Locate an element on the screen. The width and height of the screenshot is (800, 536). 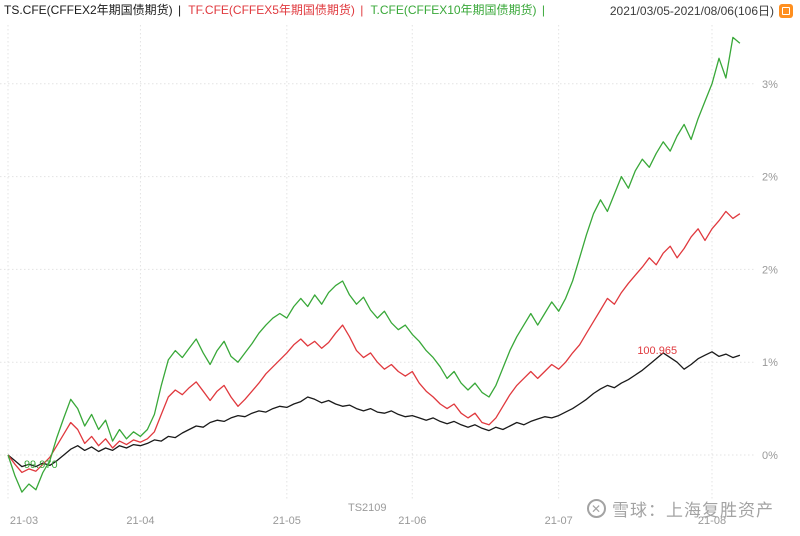
x-axis-tick-label: 21-05 is located at coordinates (287, 521).